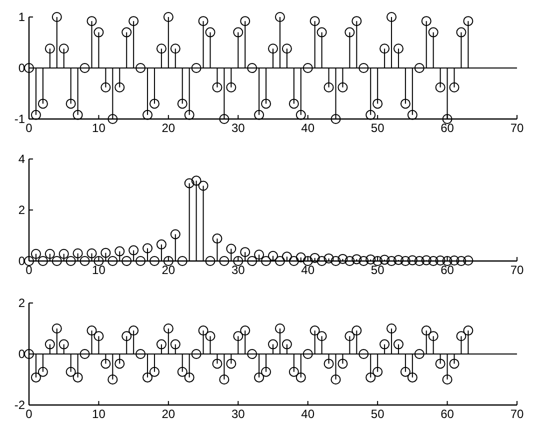  What do you see at coordinates (22, 17) in the screenshot?
I see `y-tick-label: 1` at bounding box center [22, 17].